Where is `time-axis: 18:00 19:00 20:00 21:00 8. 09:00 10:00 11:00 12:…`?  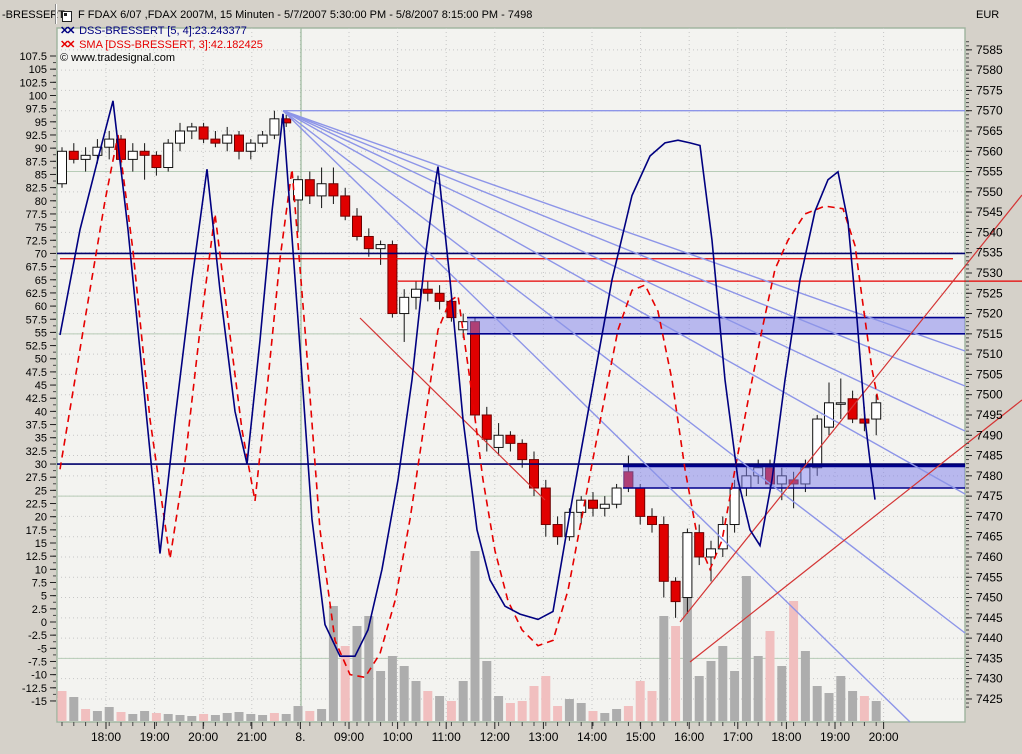 time-axis: 18:00 19:00 20:00 21:00 8. 09:00 10:00 11:00 12:… is located at coordinates (480, 733).